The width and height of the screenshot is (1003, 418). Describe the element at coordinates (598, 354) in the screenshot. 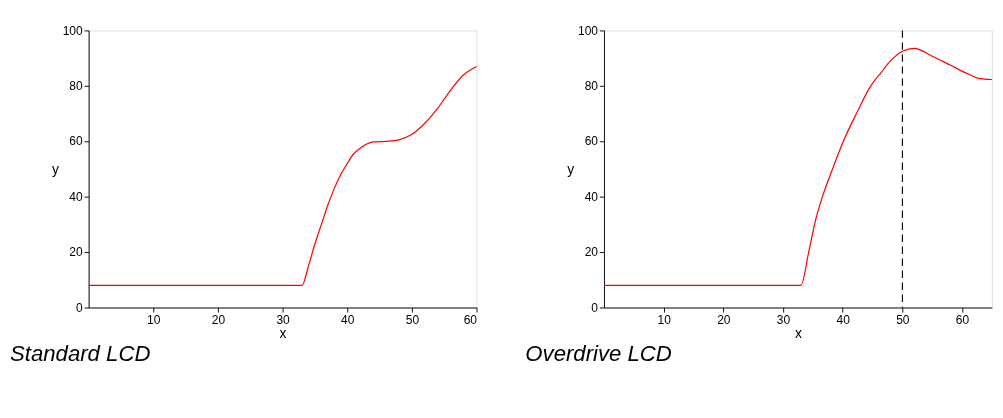

I see `text: Overdrive LCD` at that location.